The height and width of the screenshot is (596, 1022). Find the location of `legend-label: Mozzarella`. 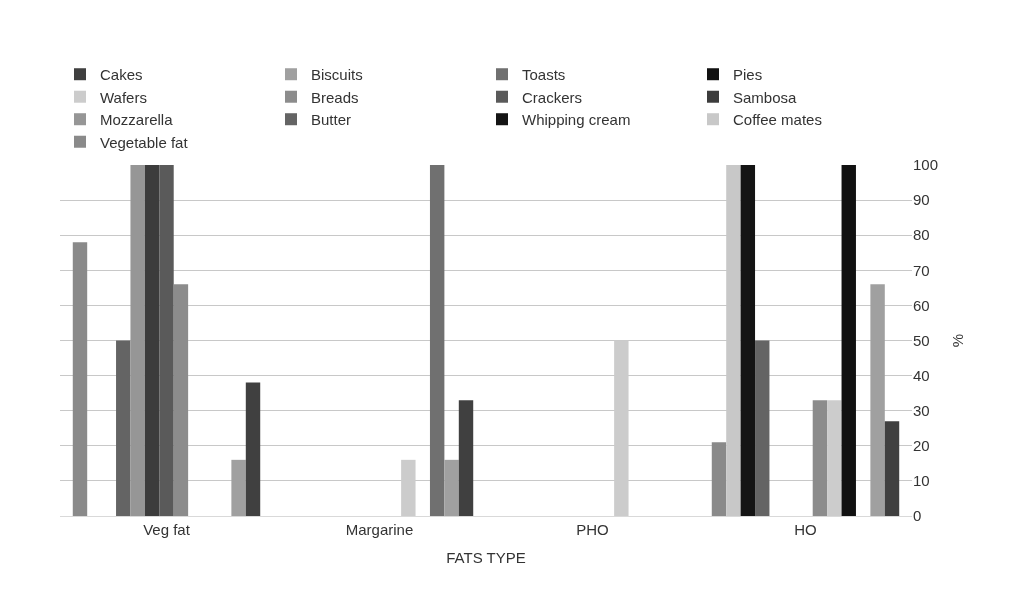

legend-label: Mozzarella is located at coordinates (137, 120).